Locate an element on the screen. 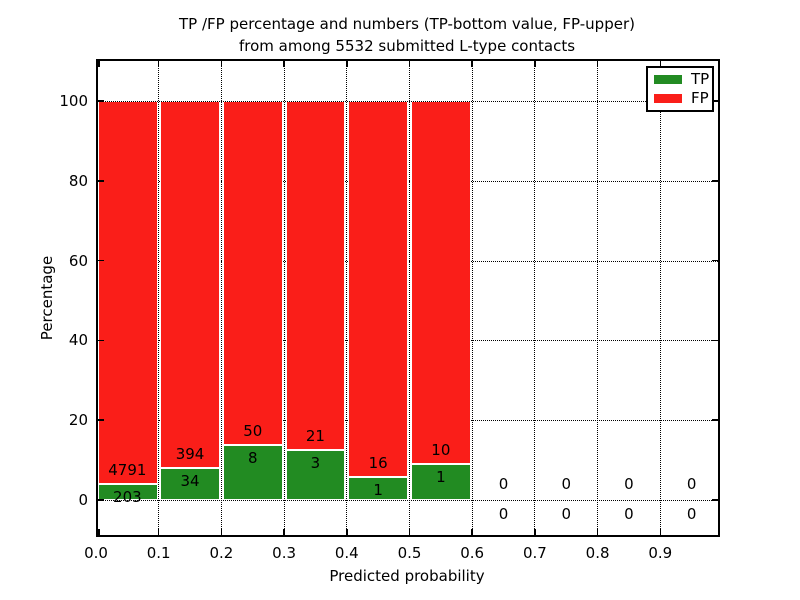  x-tick-label-0.6: 0.6 is located at coordinates (472, 553).